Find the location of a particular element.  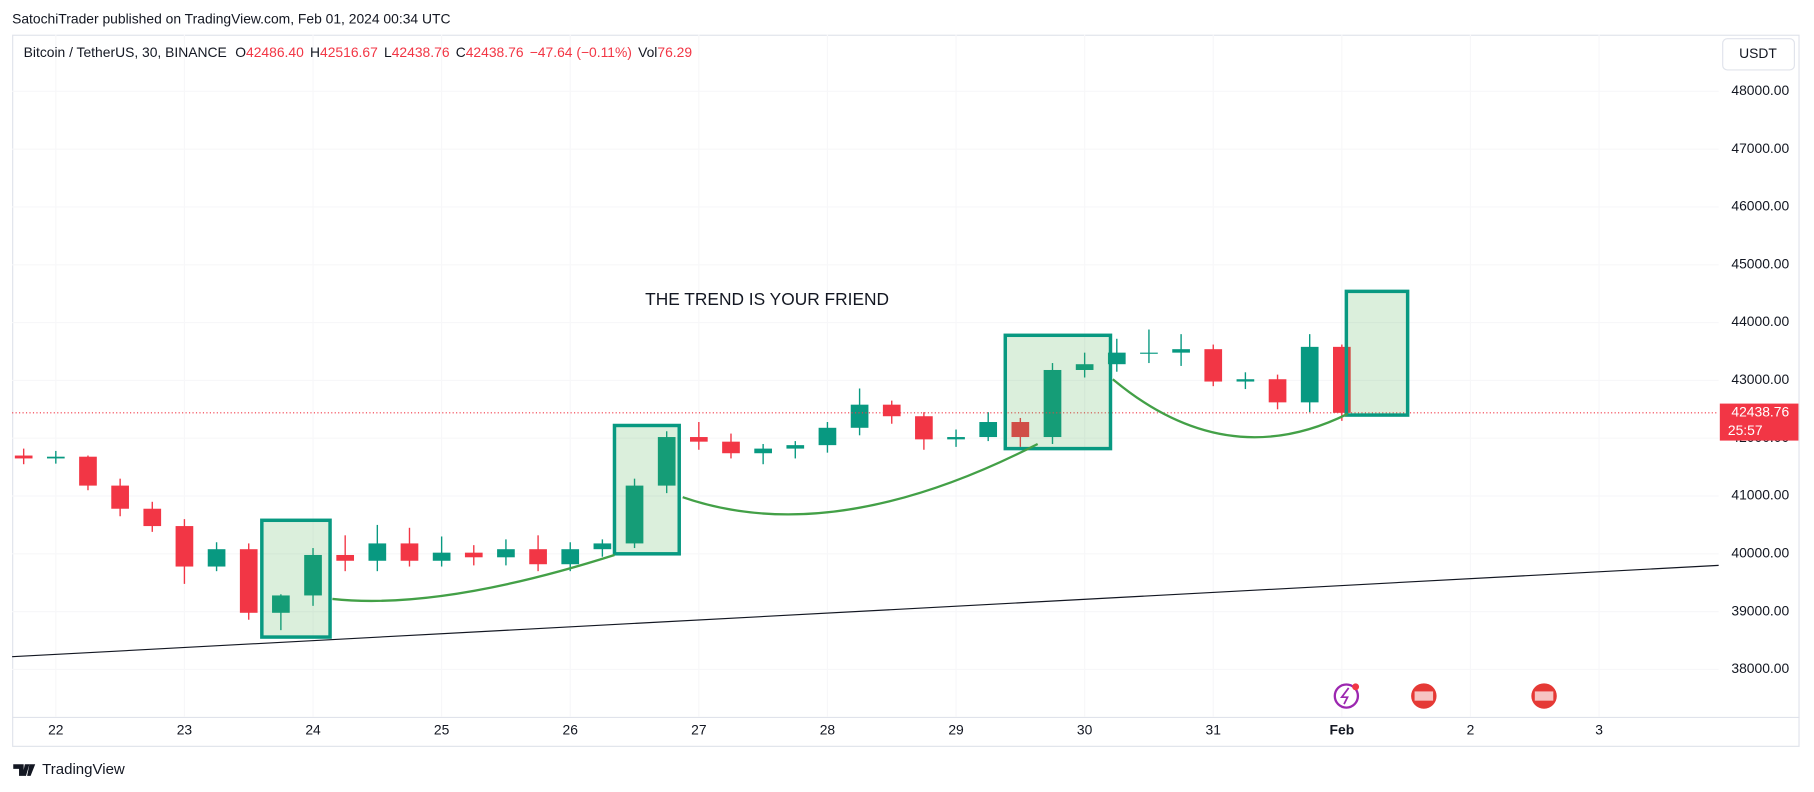

event-icon is located at coordinates (1346, 696).